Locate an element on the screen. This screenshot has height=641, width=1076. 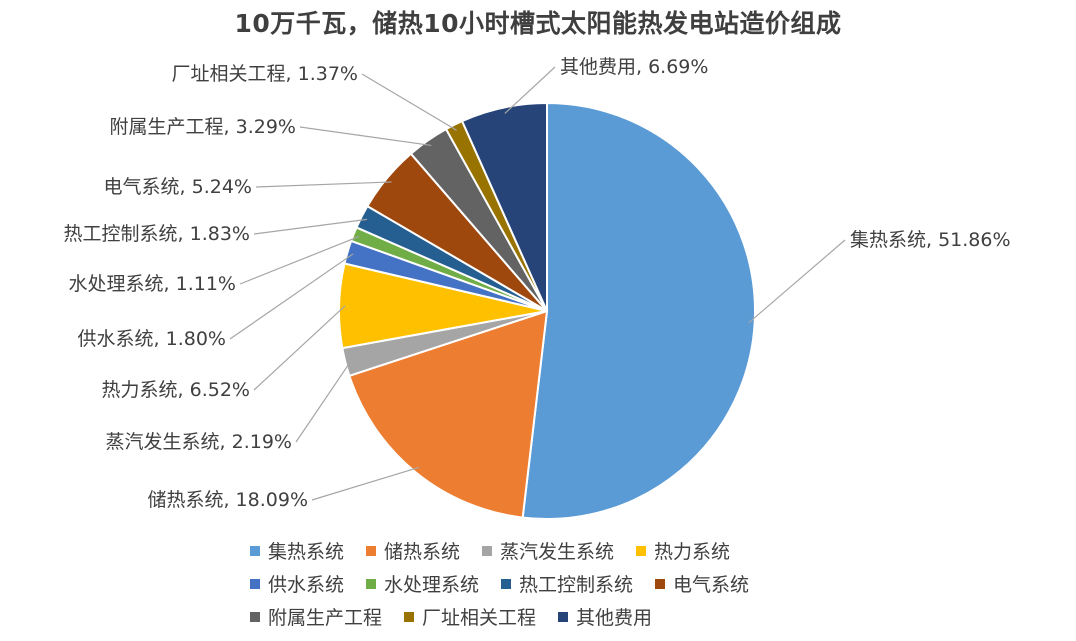
legend-row: 集热系统 储热系统 蒸汽发生系统 热力系统 is located at coordinates (590, 550).